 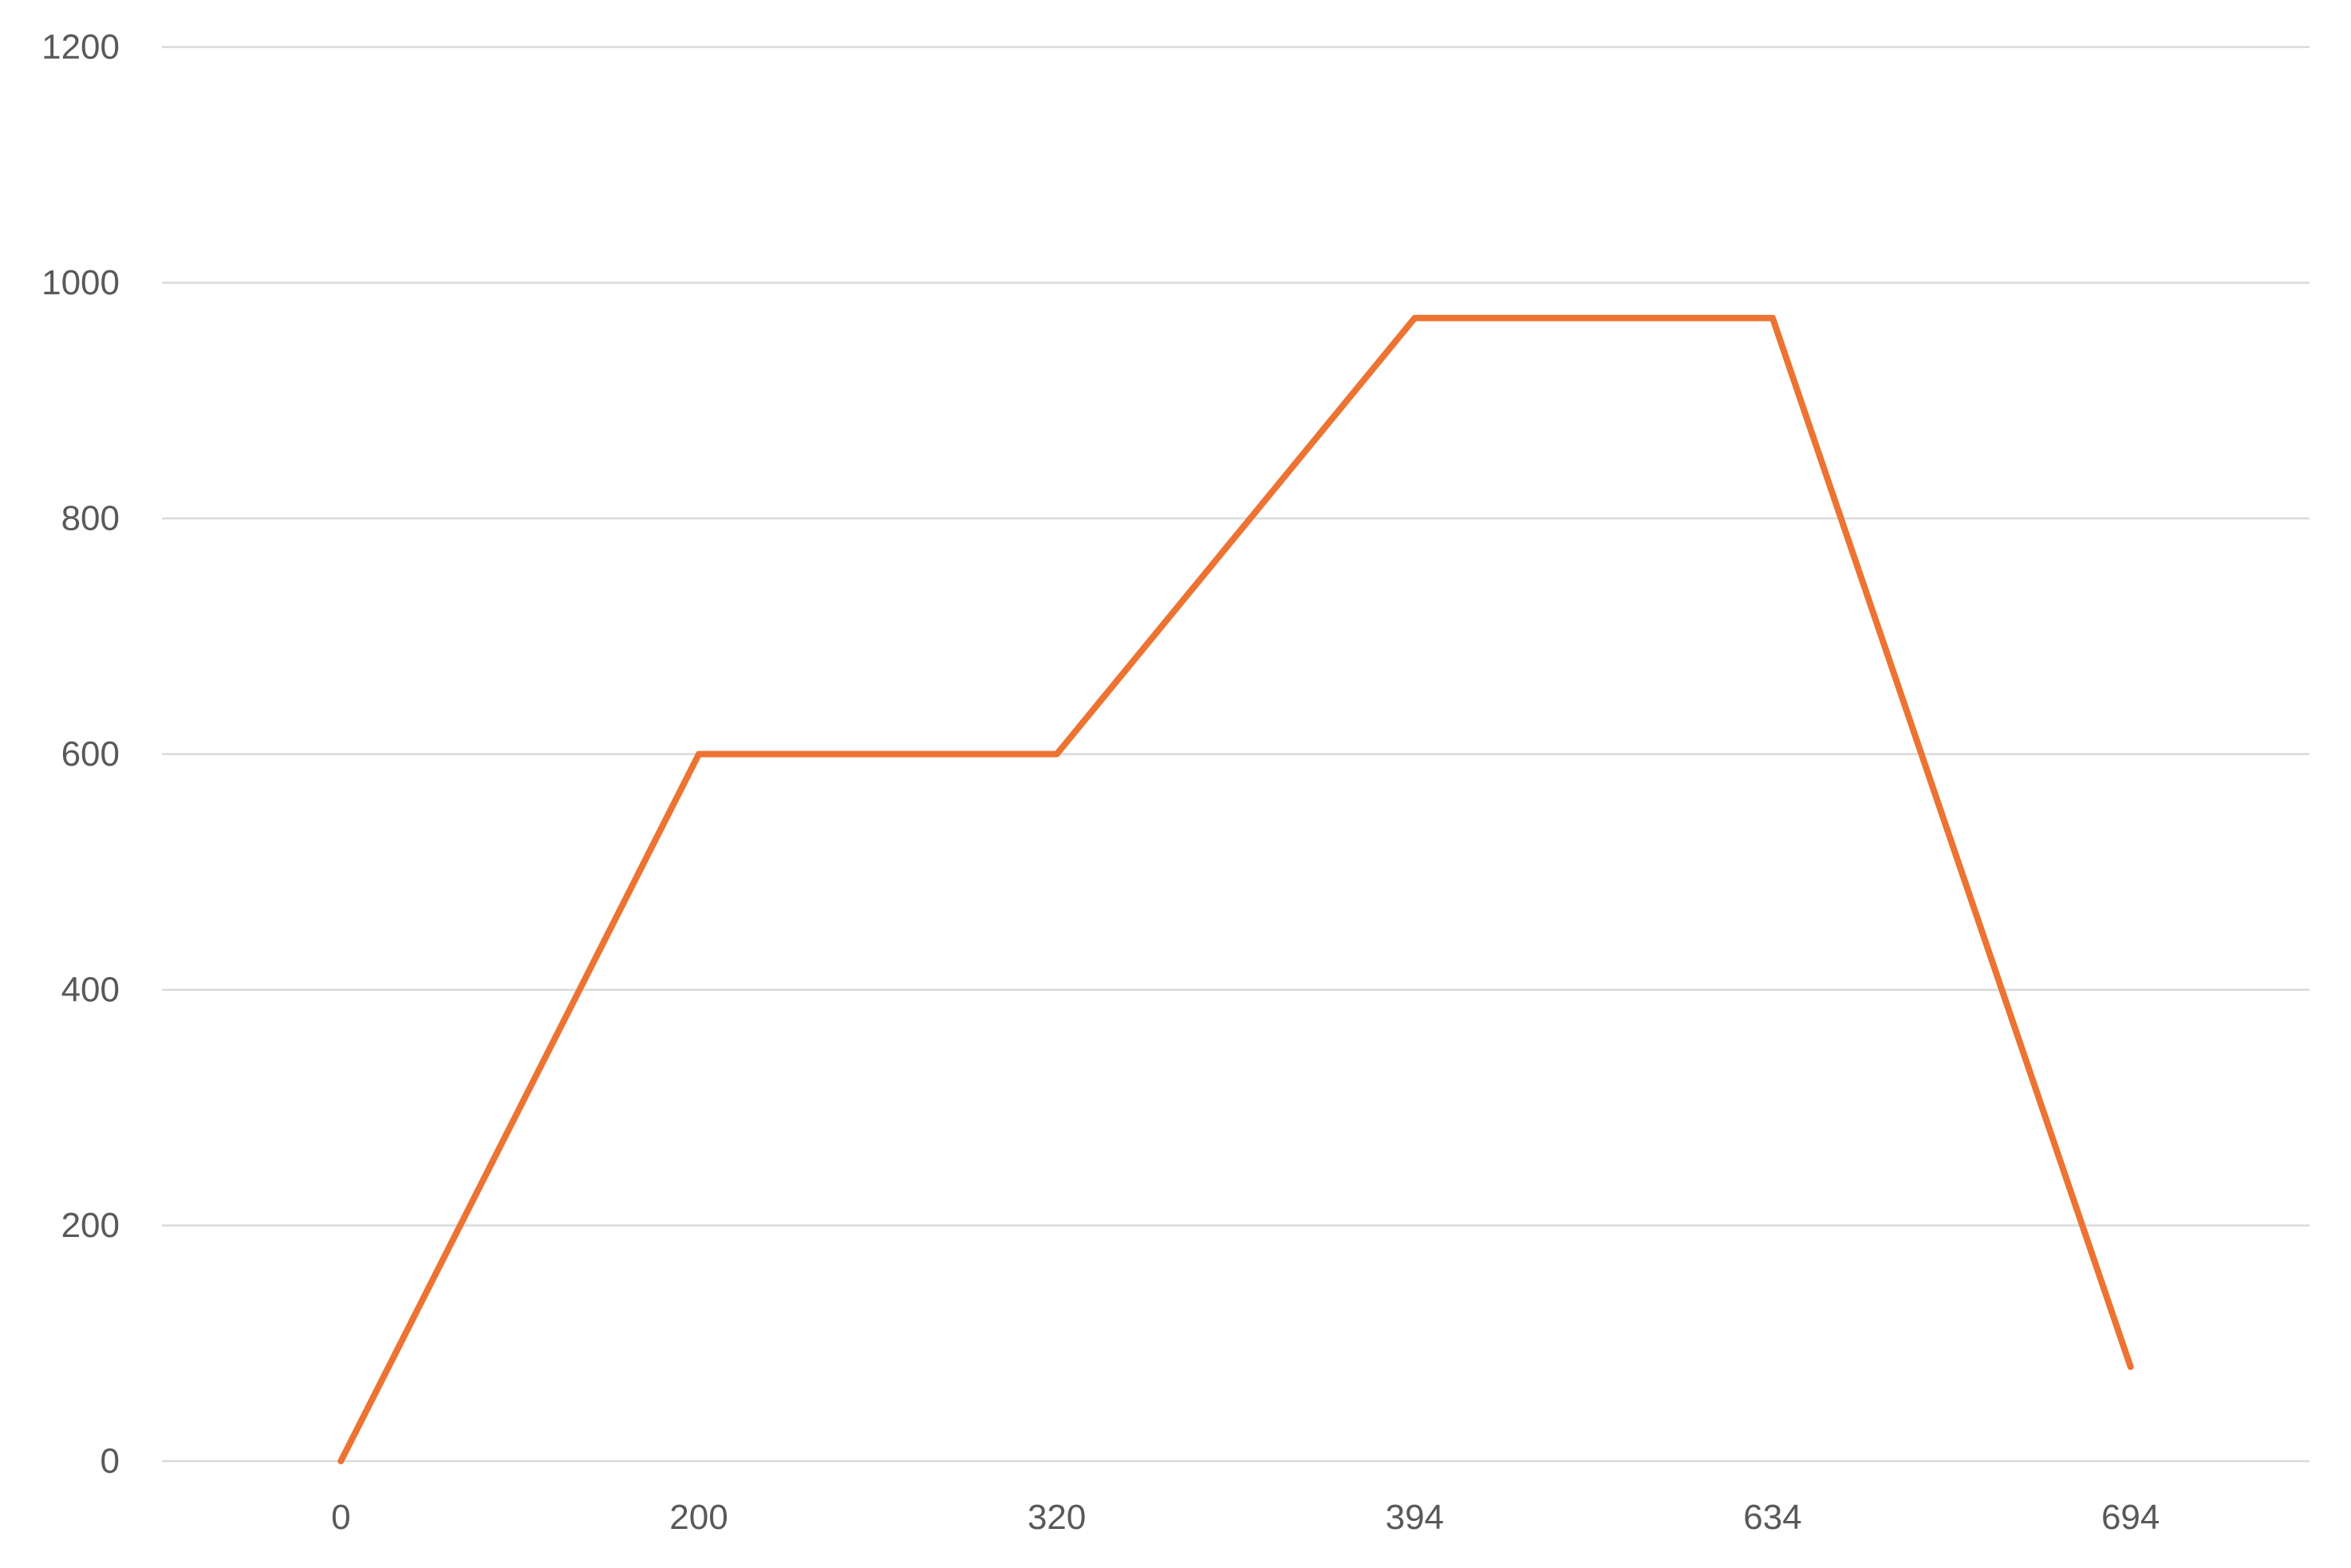 What do you see at coordinates (90, 518) in the screenshot?
I see `y-tick-label: 800` at bounding box center [90, 518].